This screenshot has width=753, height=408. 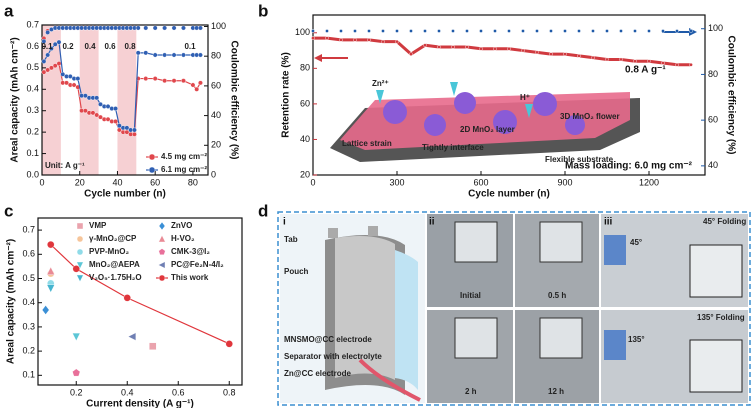 What do you see at coordinates (608, 222) in the screenshot?
I see `sub-label: iii` at bounding box center [608, 222].